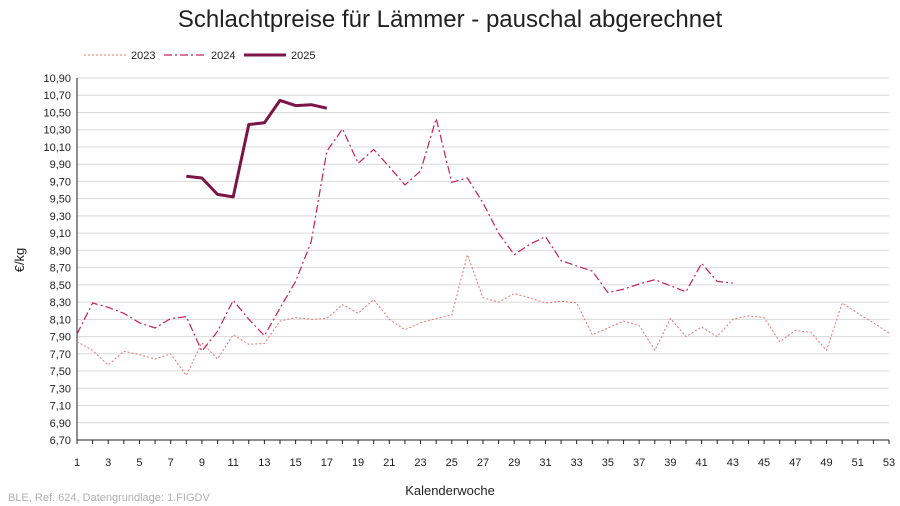 The width and height of the screenshot is (900, 506). I want to click on y-tick-label: 9,90, so click(60, 165).